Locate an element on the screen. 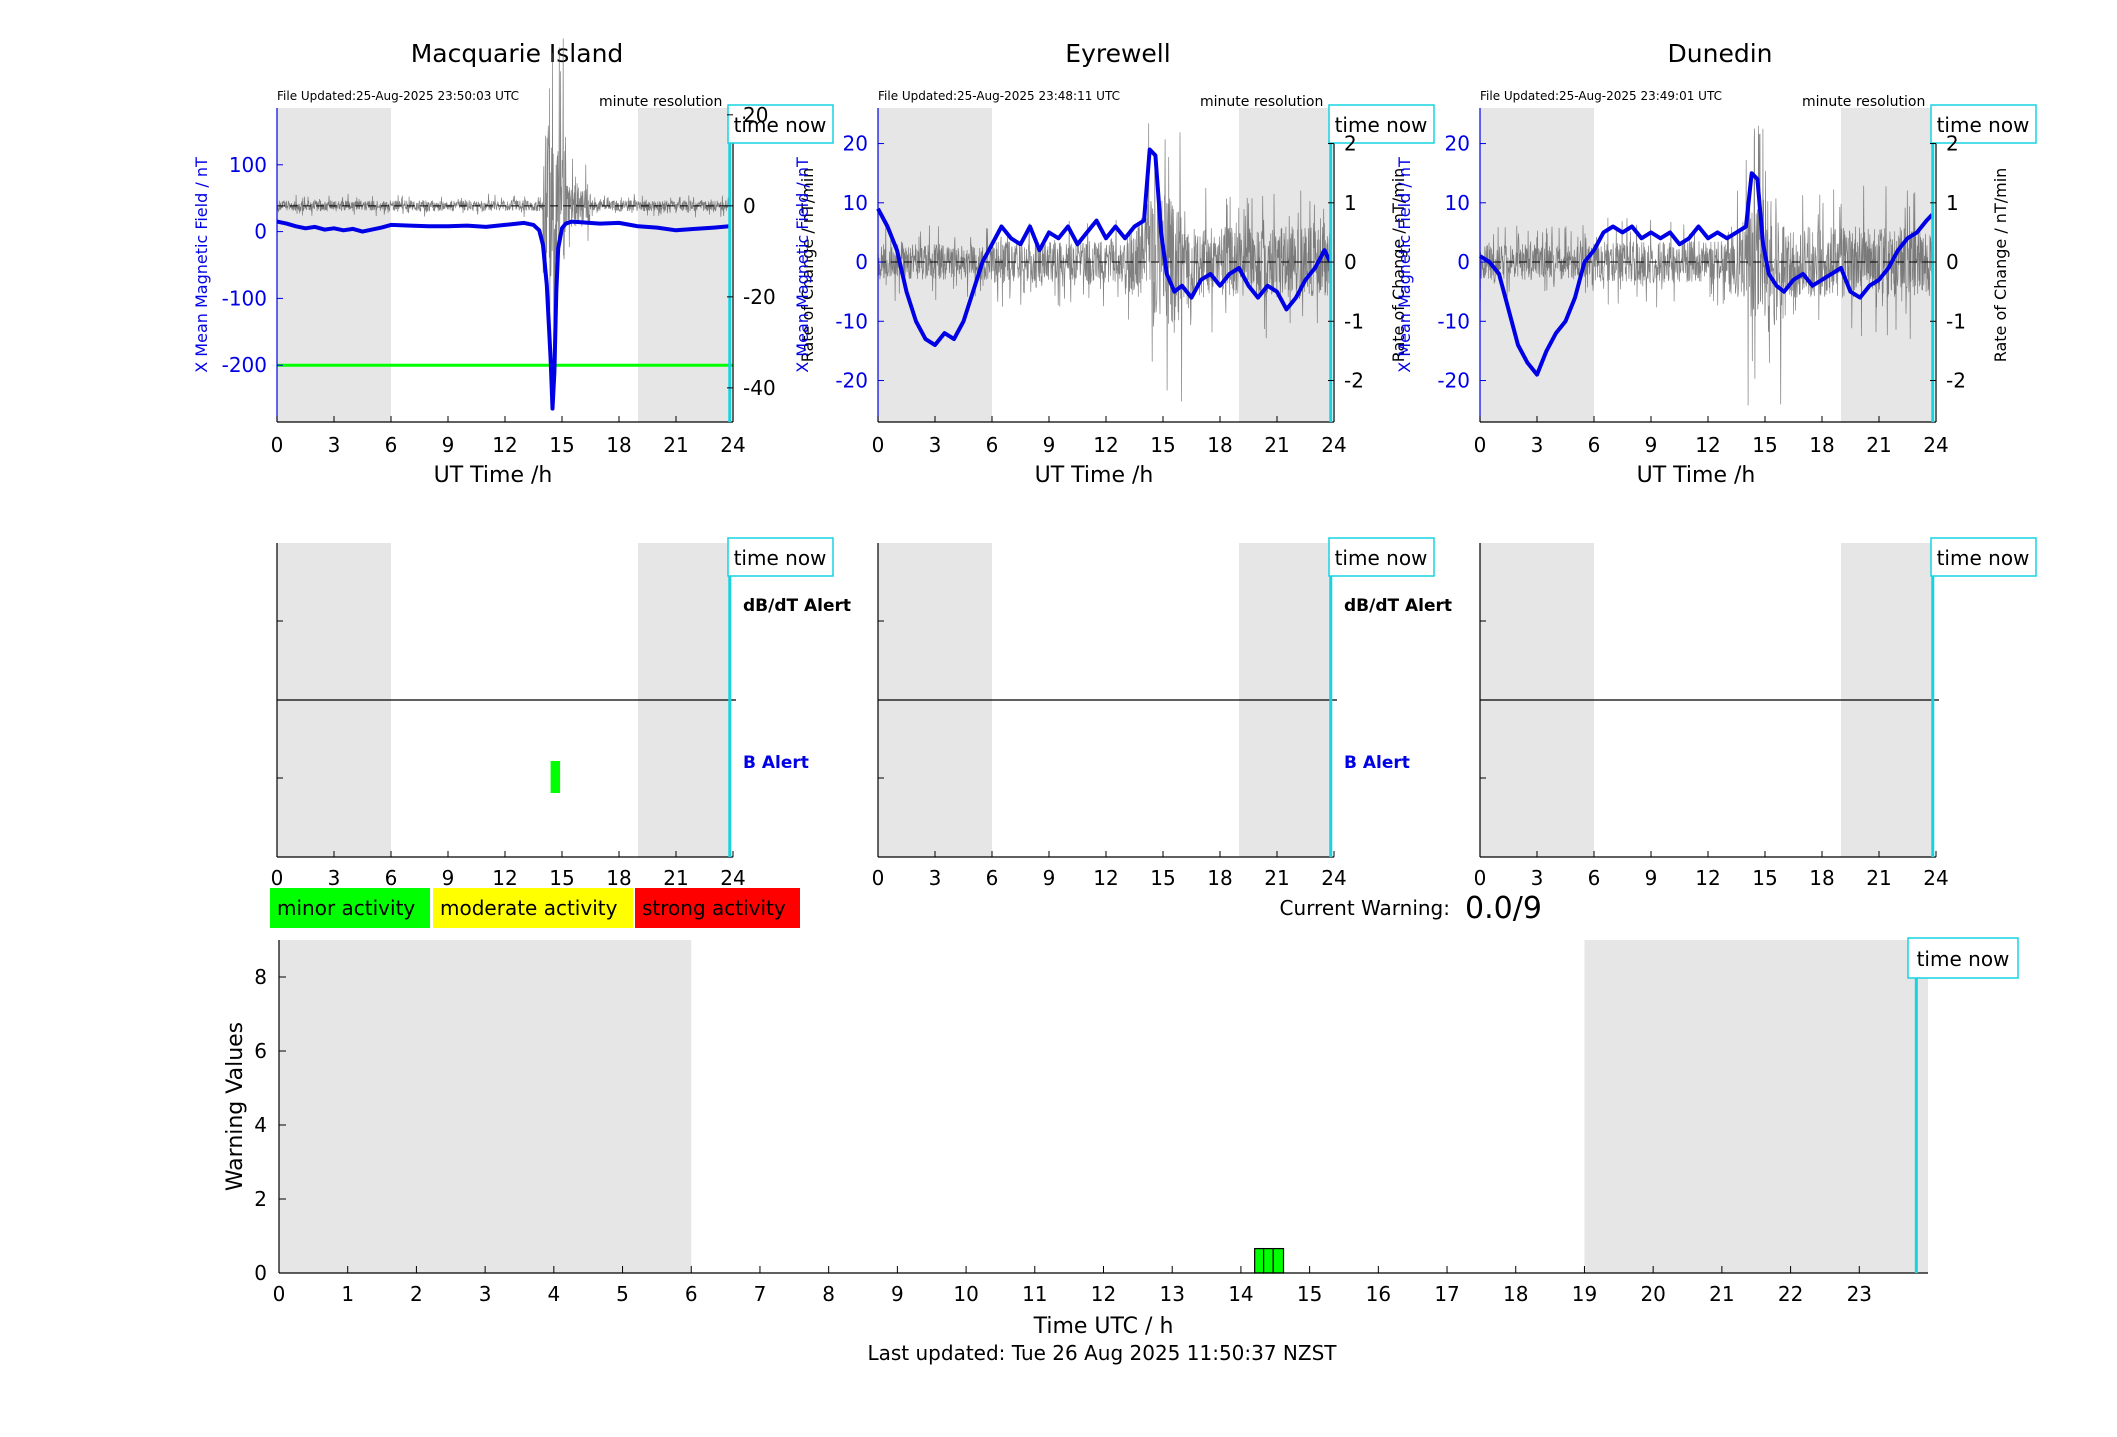 The image size is (2117, 1437). b-alert-label: B Alert is located at coordinates (776, 763).